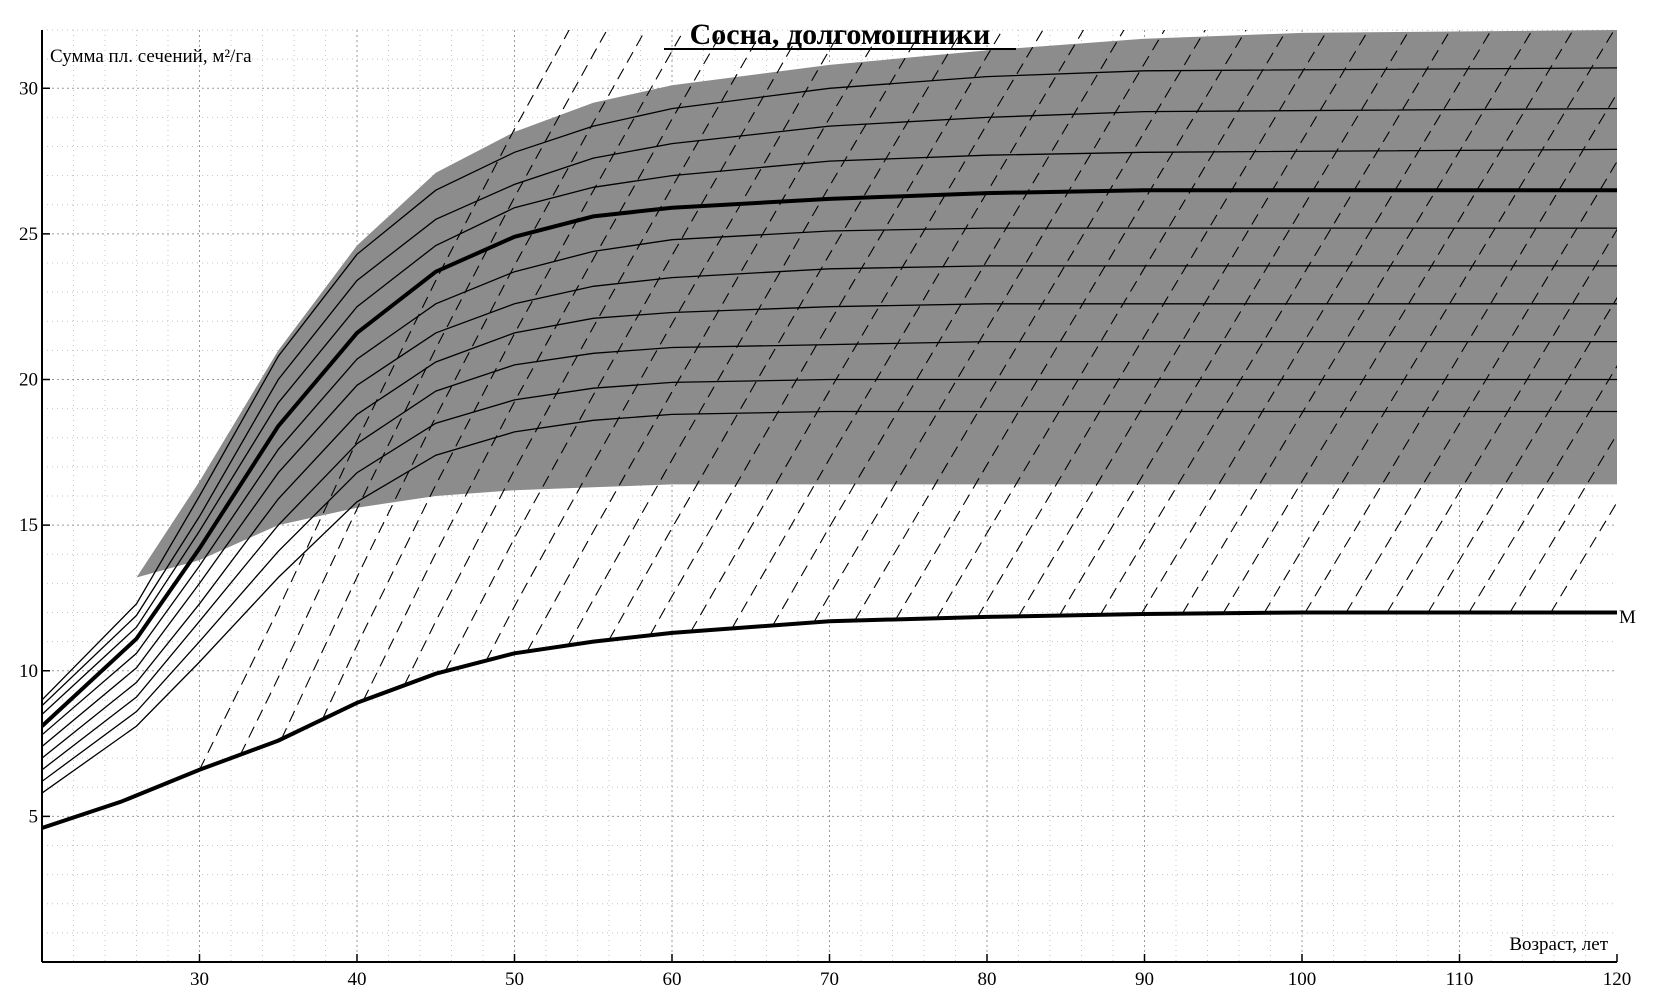  I want to click on x-tick-label: 80, so click(987, 979).